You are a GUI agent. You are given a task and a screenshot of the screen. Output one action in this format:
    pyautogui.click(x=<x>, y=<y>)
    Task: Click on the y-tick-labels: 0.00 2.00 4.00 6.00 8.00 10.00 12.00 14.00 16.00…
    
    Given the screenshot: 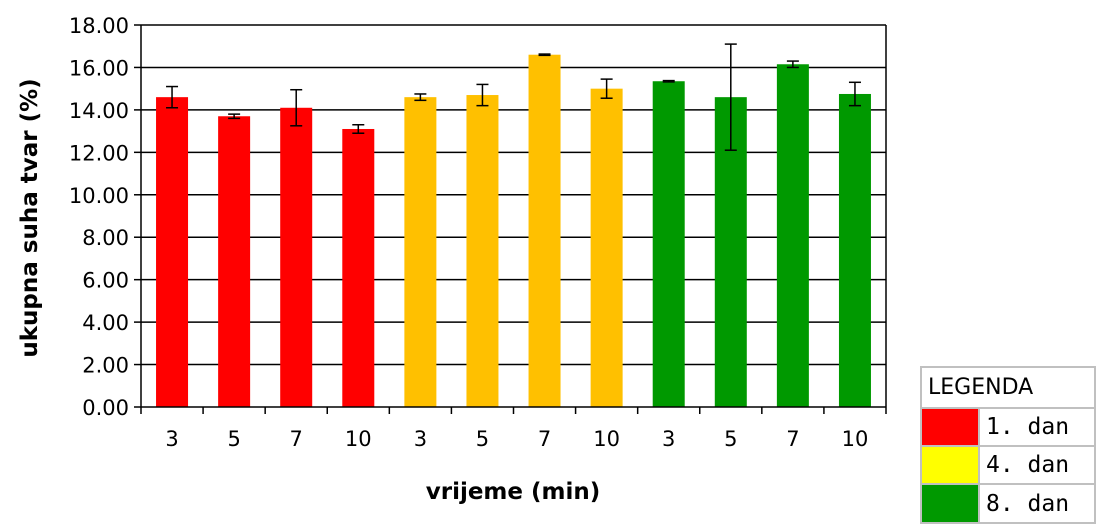 What is the action you would take?
    pyautogui.click(x=99, y=217)
    